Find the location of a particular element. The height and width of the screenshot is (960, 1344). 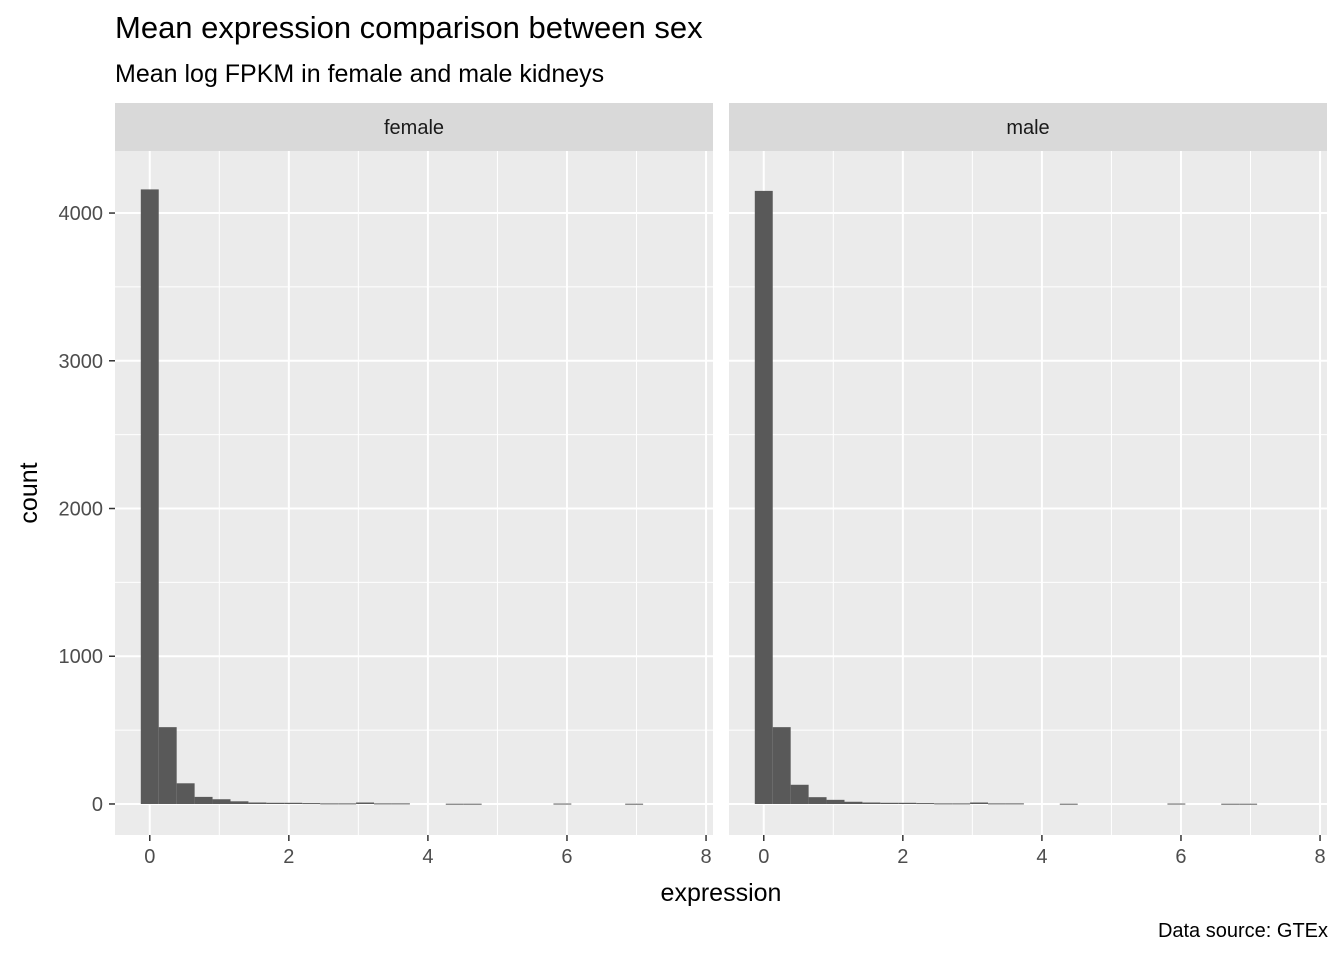

x-axis-title: expression is located at coordinates (721, 893).